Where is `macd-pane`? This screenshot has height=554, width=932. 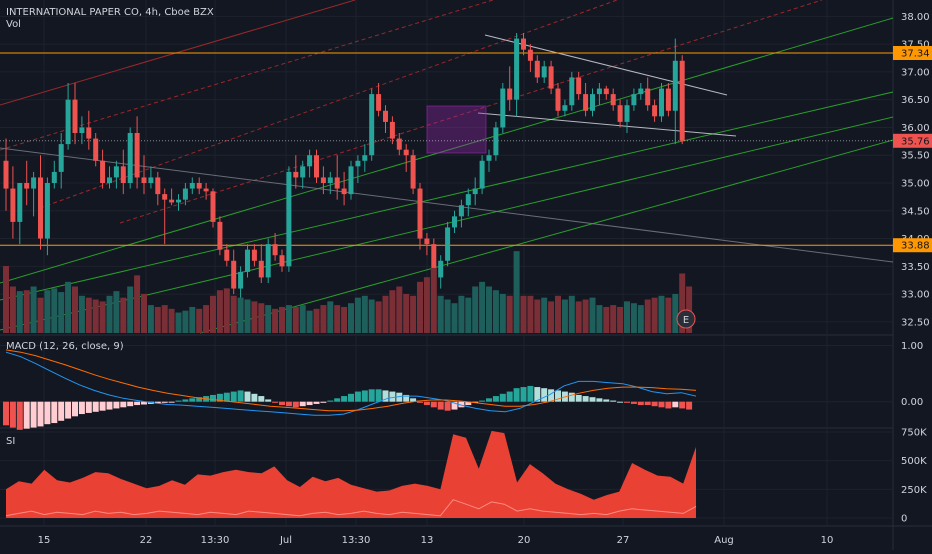 macd-pane is located at coordinates (350, 389).